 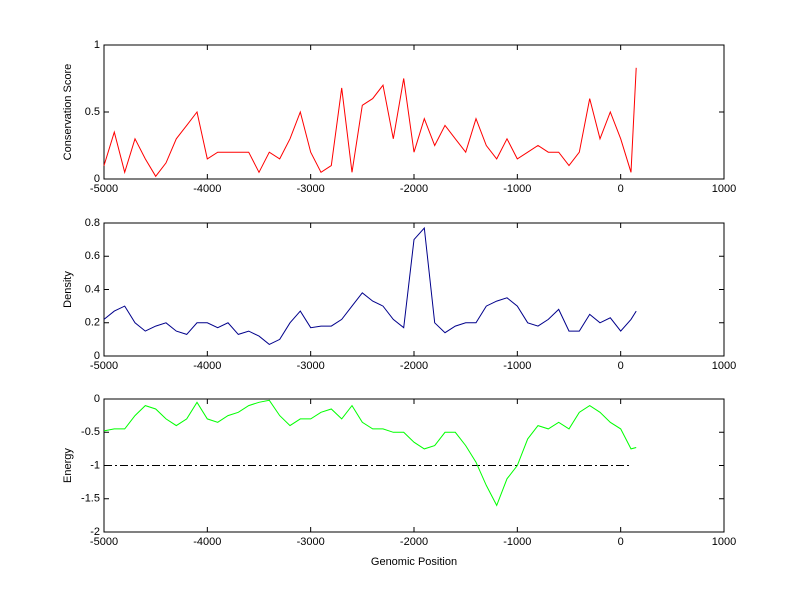 What do you see at coordinates (68, 112) in the screenshot?
I see `y-axis-label: Conservation Score` at bounding box center [68, 112].